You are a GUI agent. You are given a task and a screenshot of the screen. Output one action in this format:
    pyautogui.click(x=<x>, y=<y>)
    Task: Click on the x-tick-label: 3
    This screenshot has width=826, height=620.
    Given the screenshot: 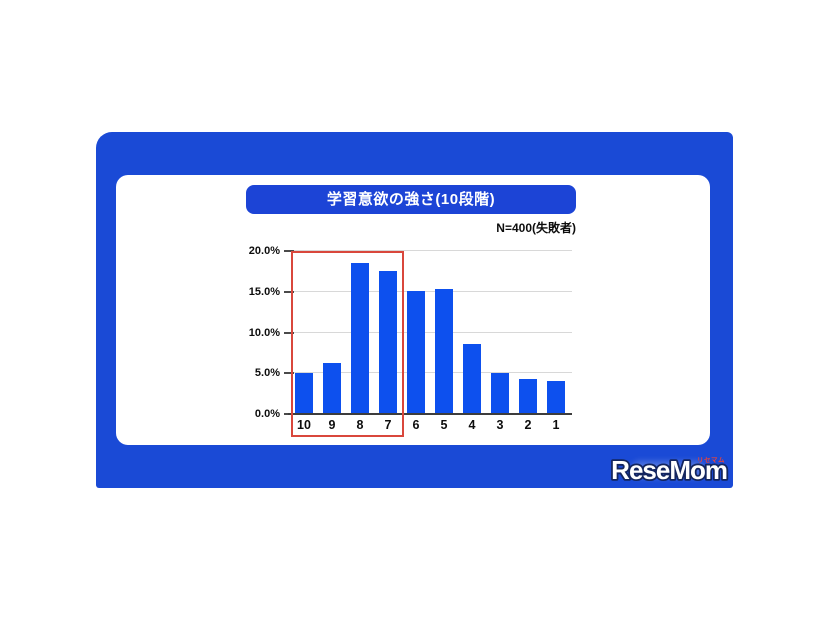 What is the action you would take?
    pyautogui.click(x=500, y=425)
    